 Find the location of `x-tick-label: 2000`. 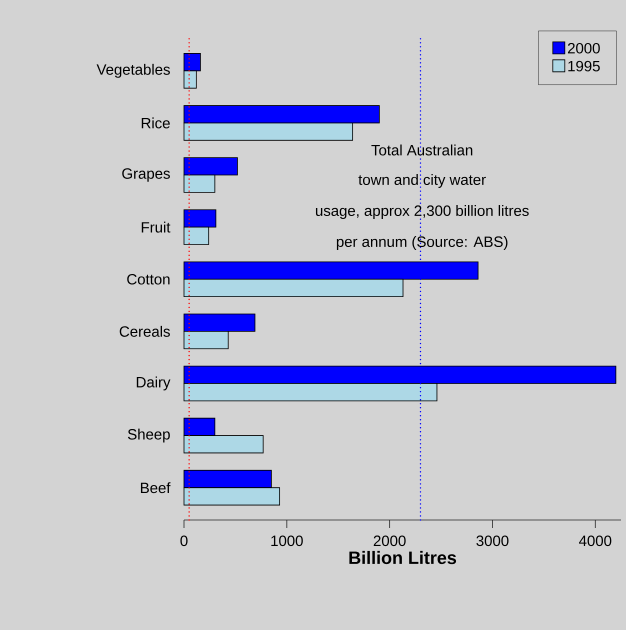

x-tick-label: 2000 is located at coordinates (390, 541).